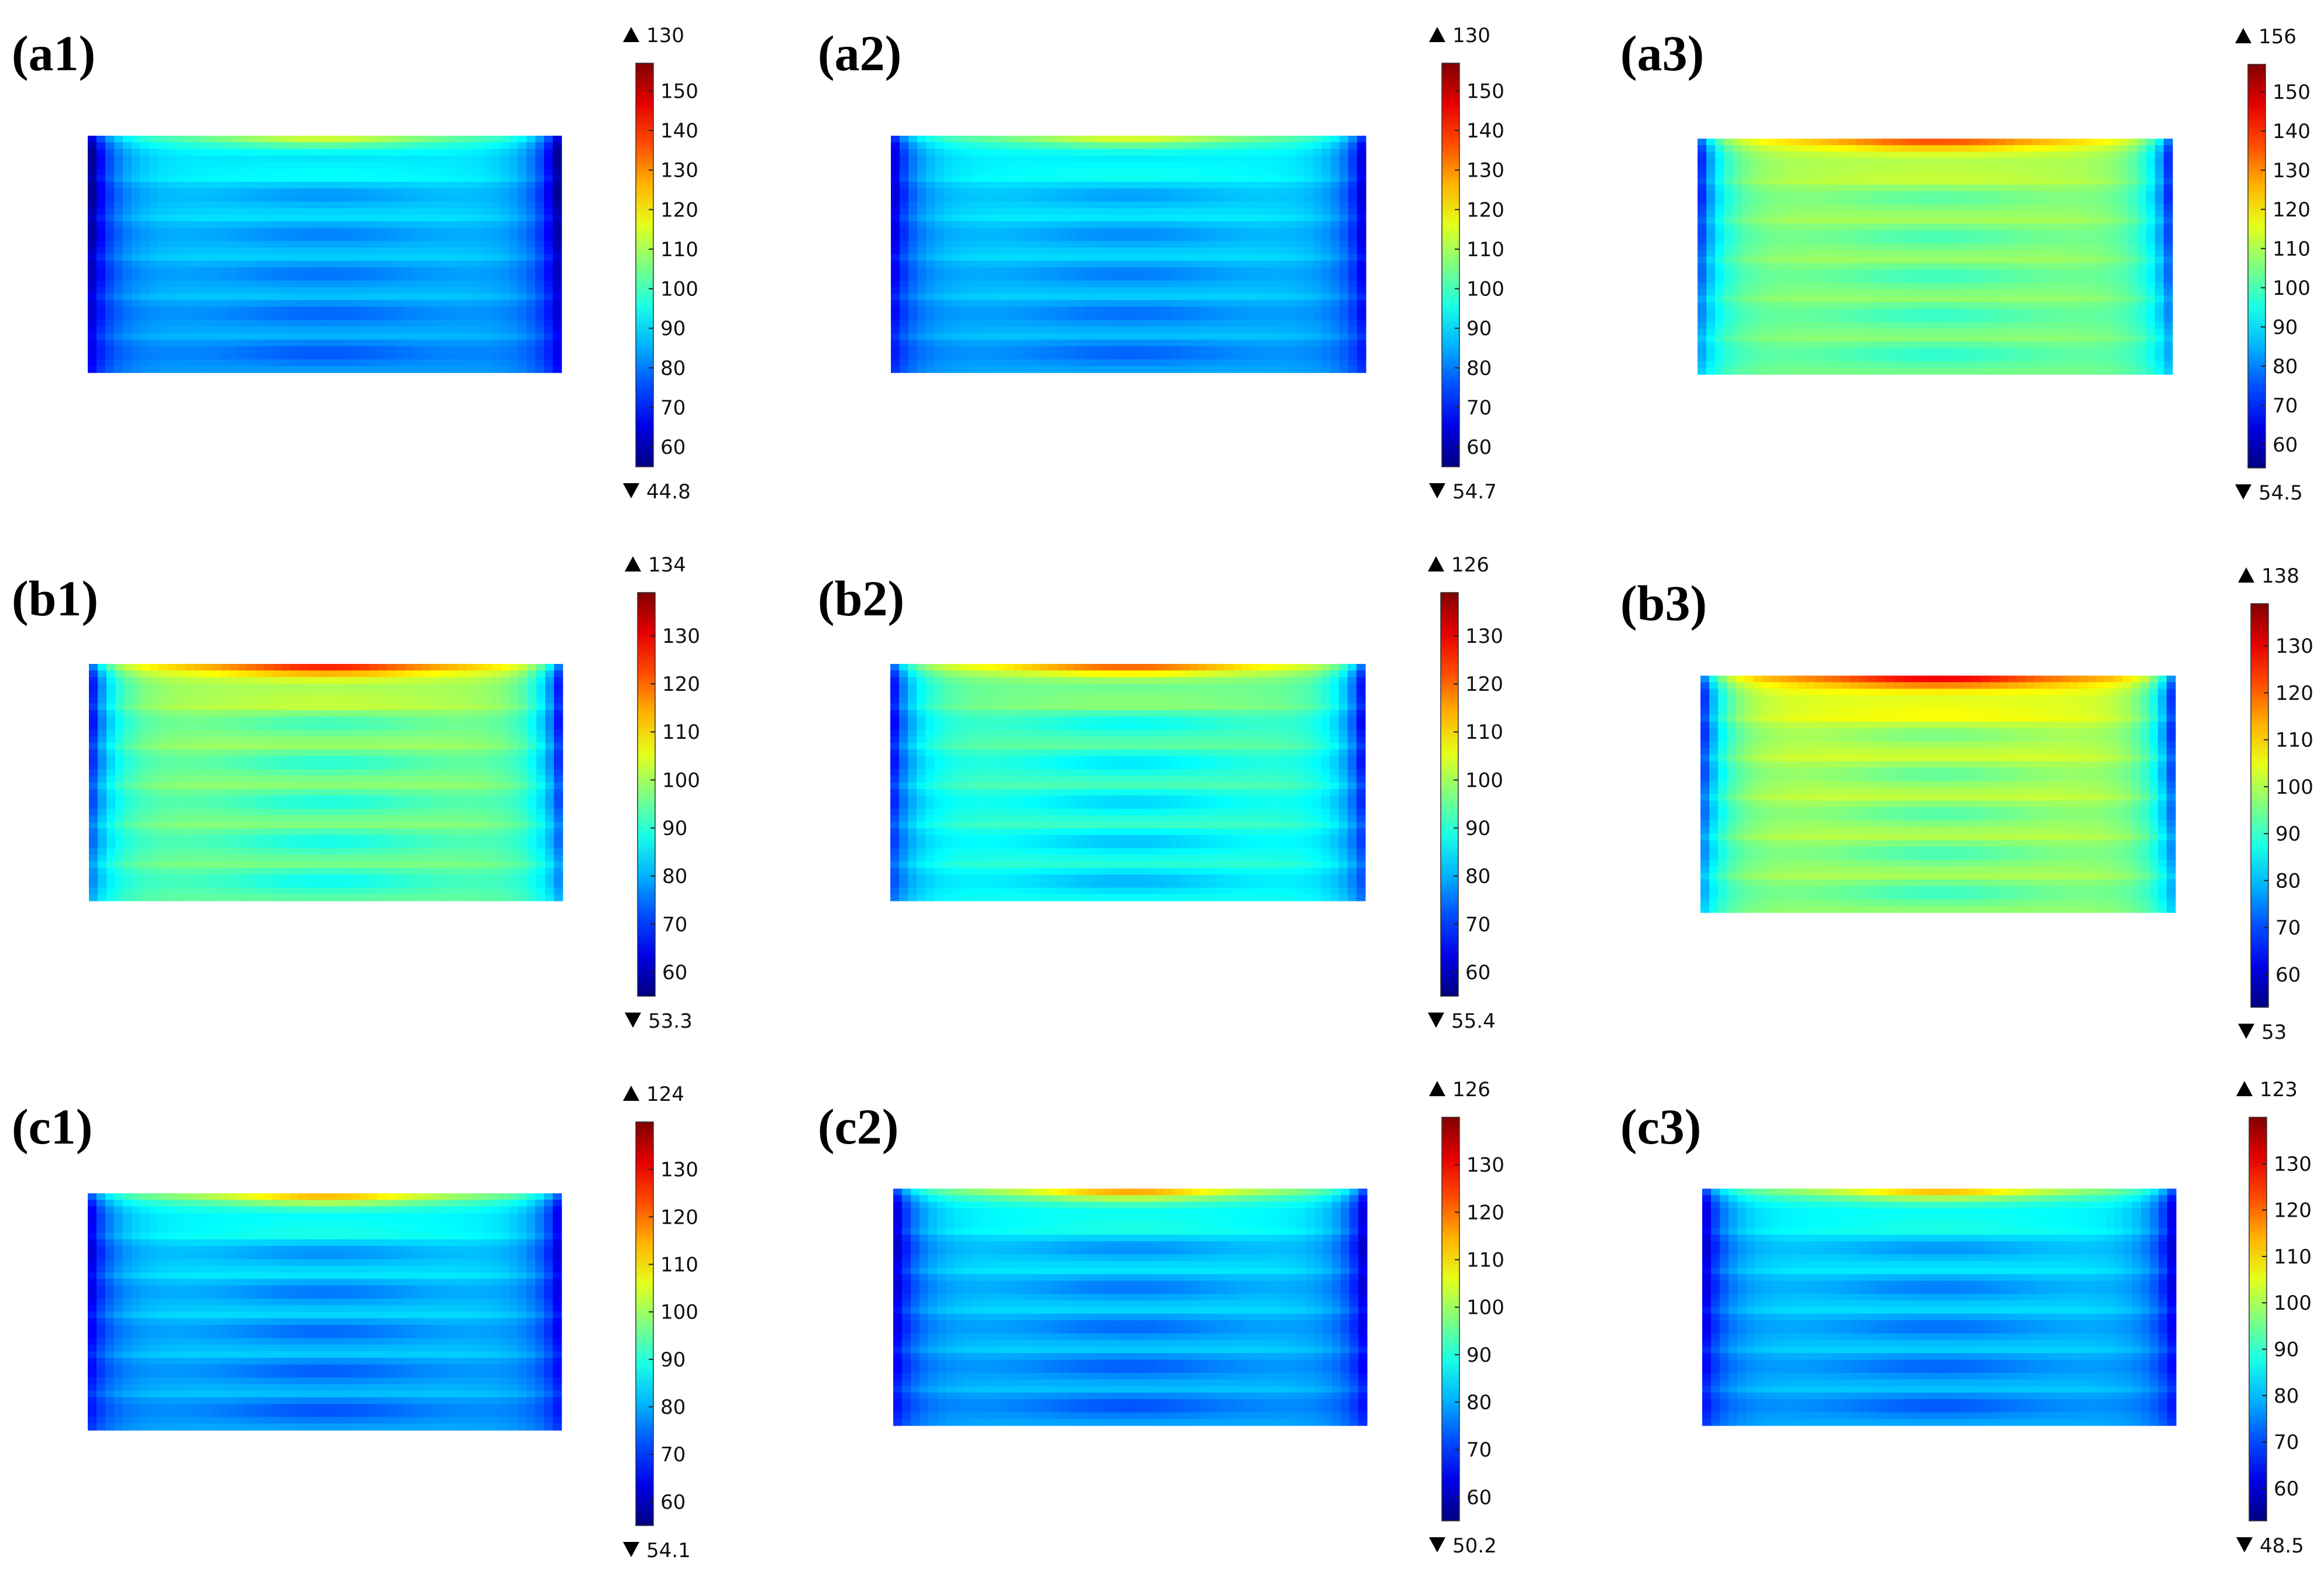  What do you see at coordinates (1479, 448) in the screenshot?
I see `colorbar-tick-label: 60` at bounding box center [1479, 448].